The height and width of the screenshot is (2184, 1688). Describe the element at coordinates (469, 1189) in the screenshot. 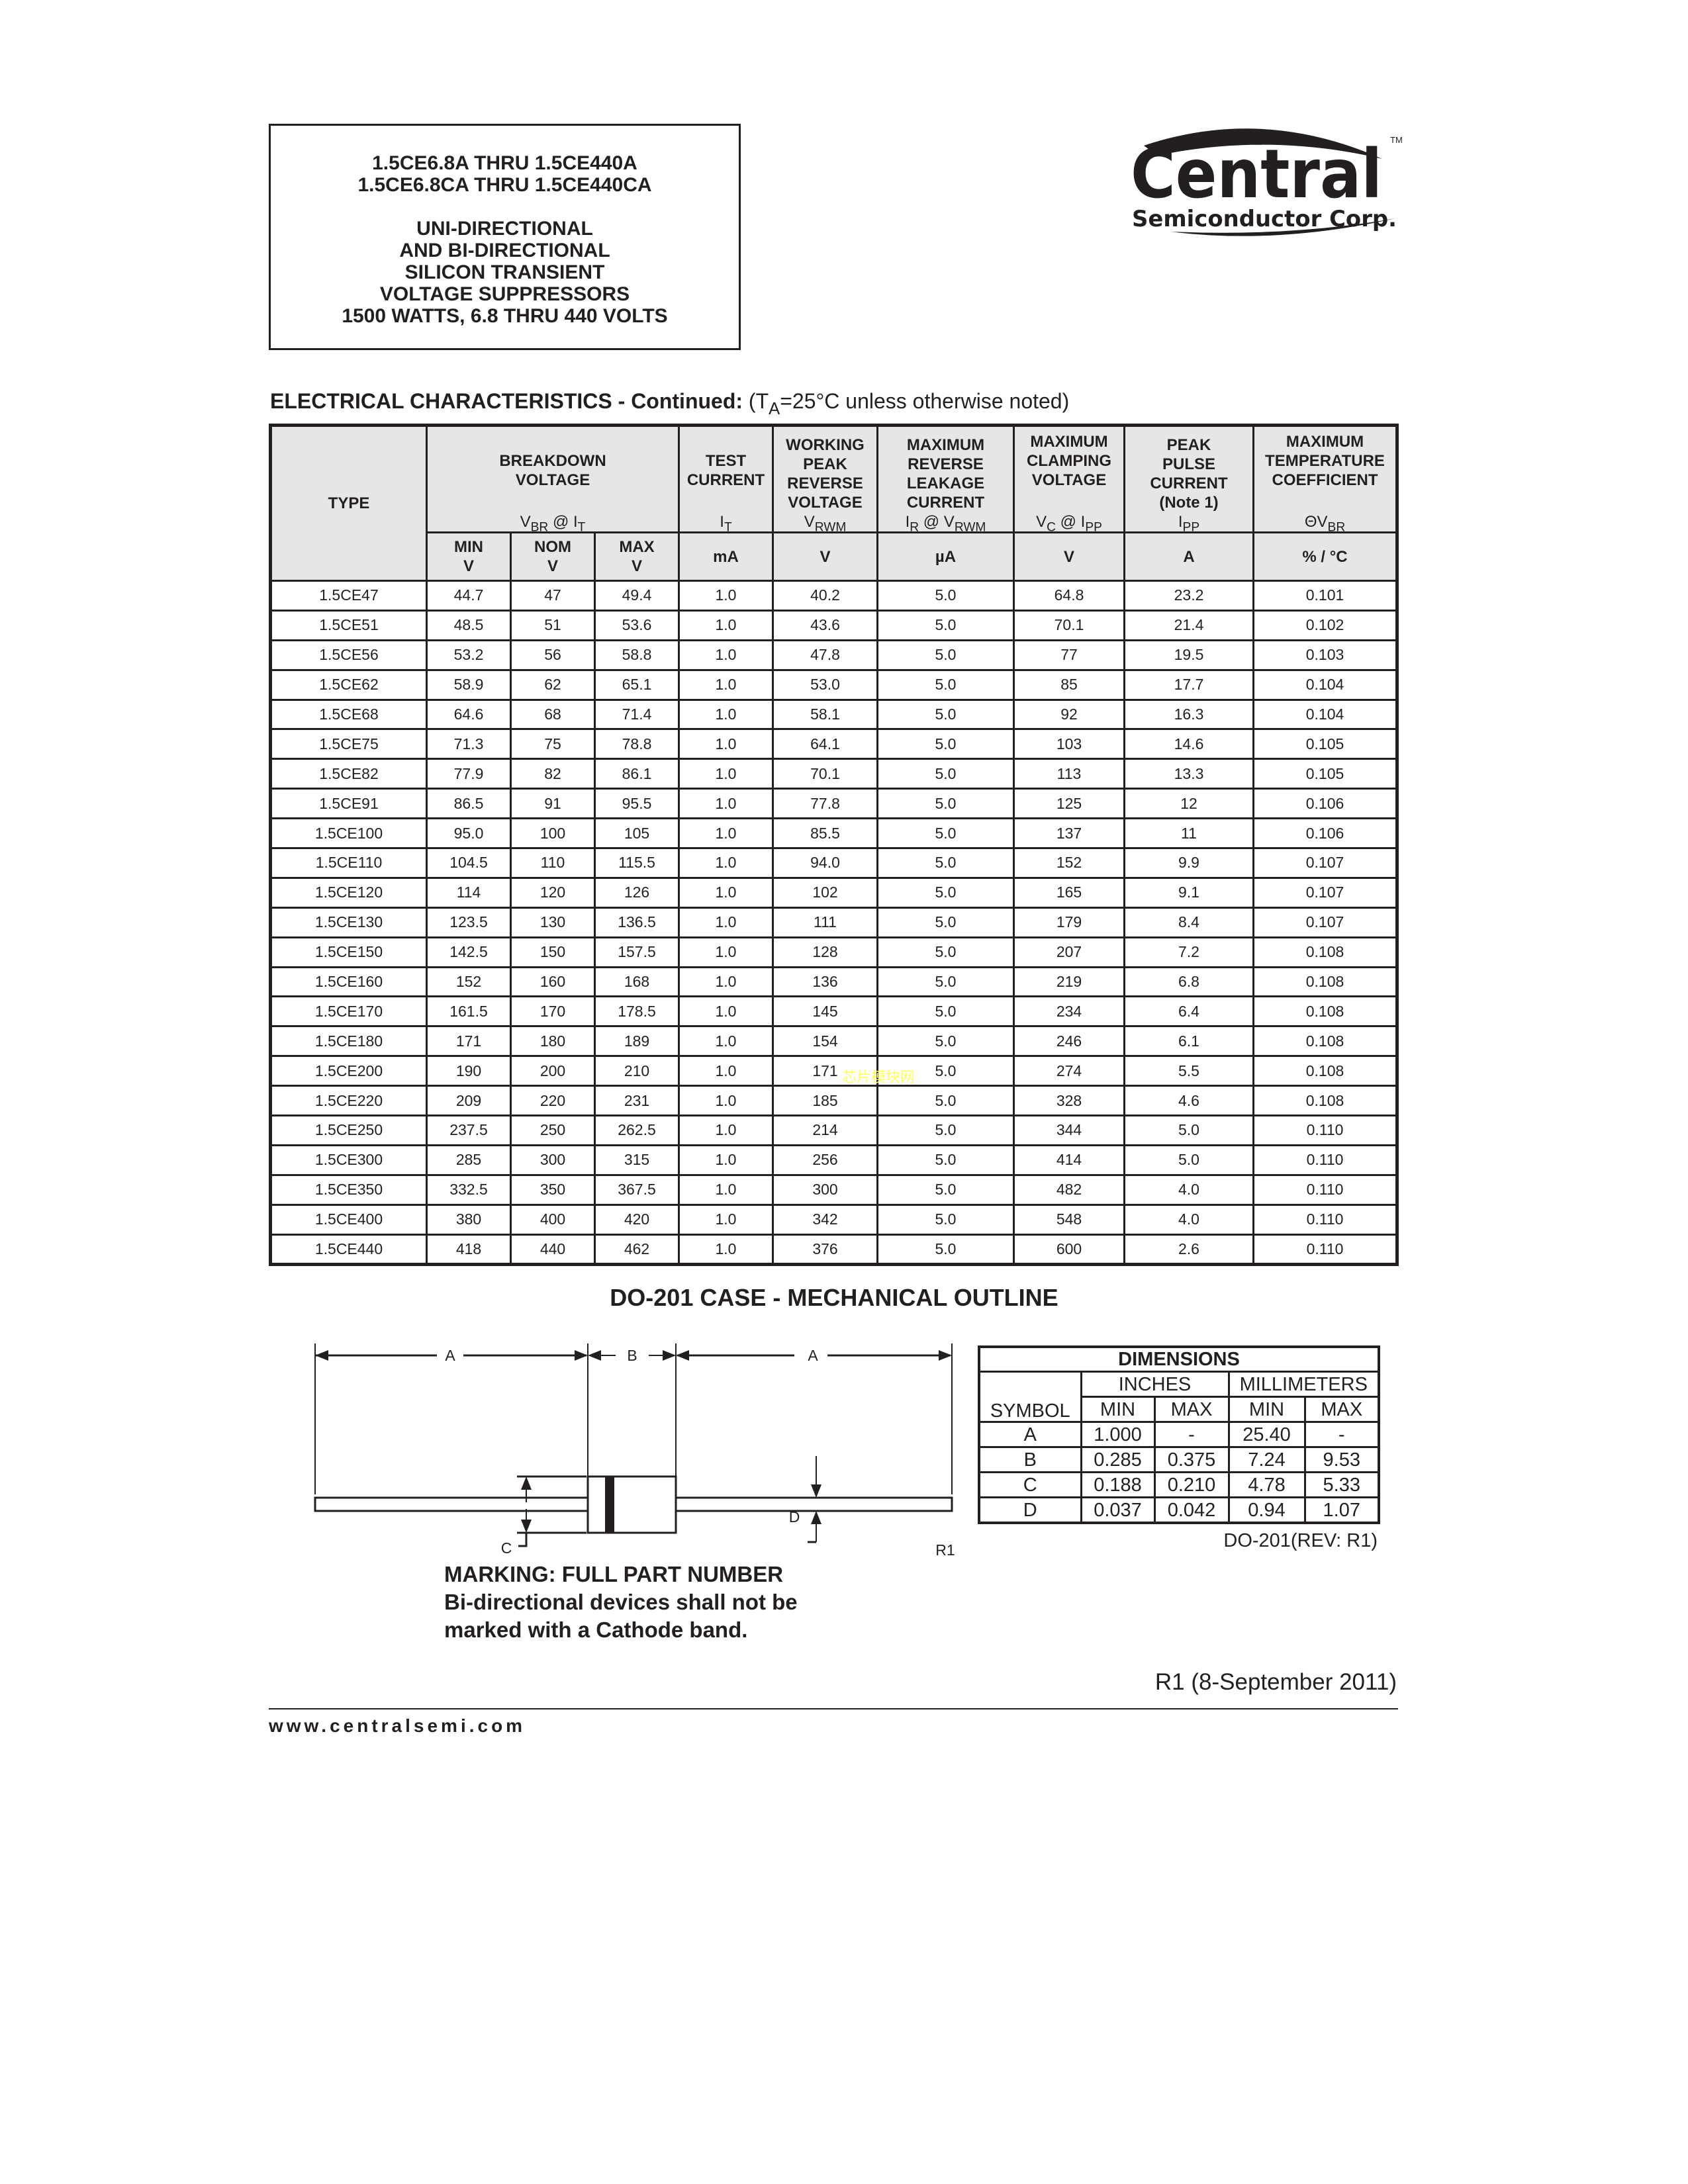

I see `value-cell: 332.5` at that location.